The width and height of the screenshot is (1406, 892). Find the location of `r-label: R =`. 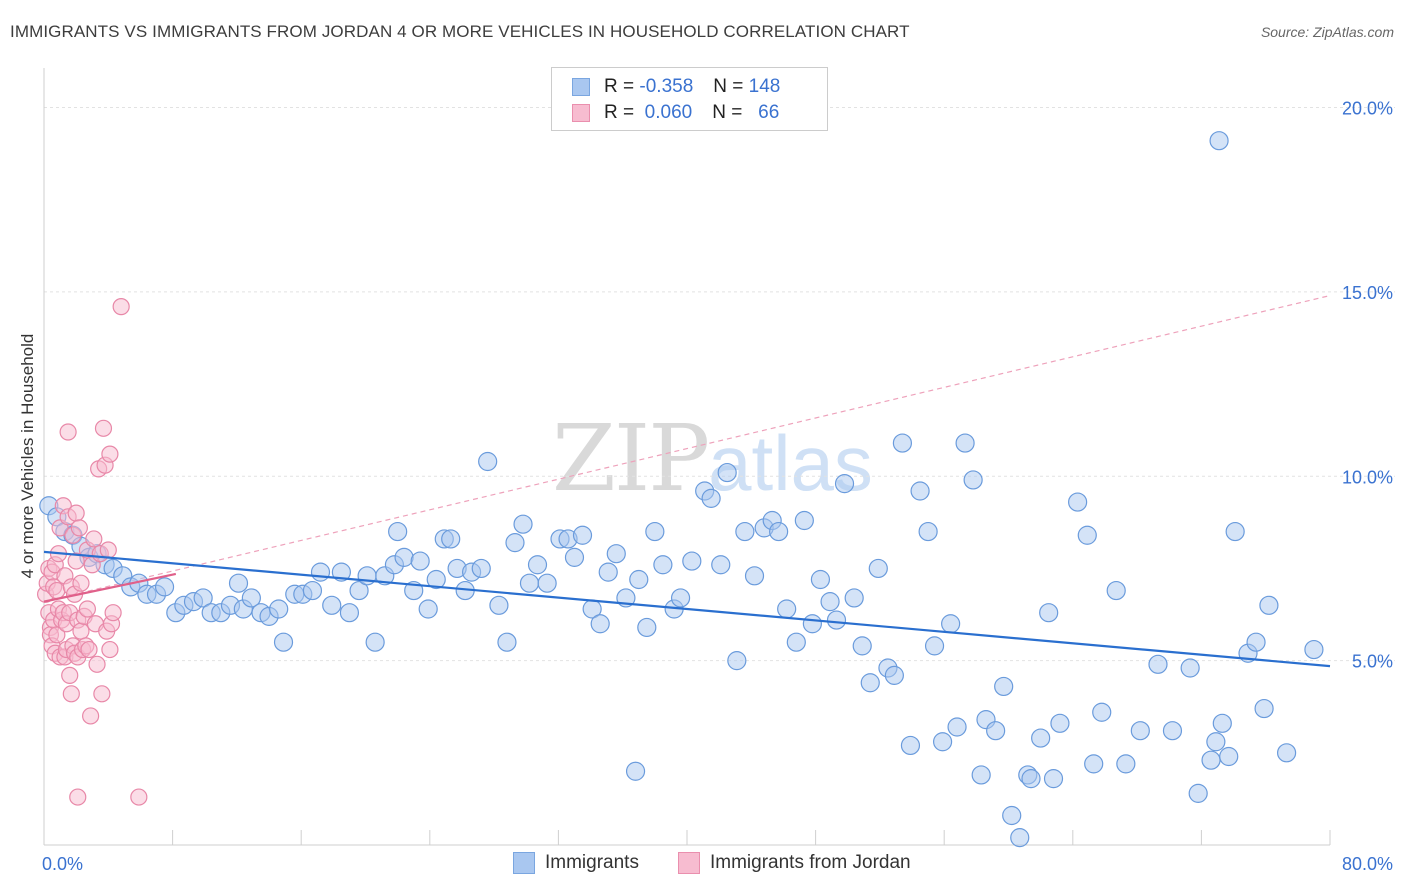

r-label: R = is located at coordinates (619, 112).